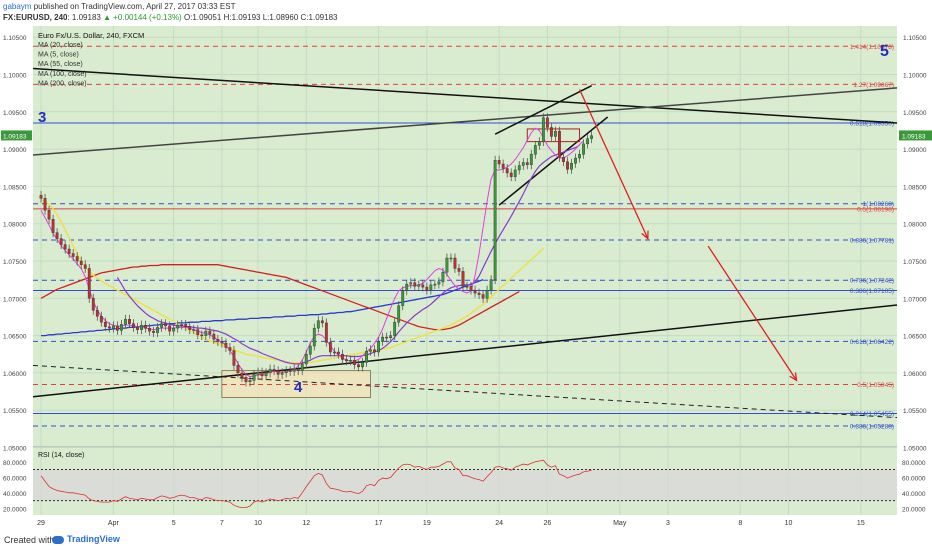  What do you see at coordinates (688, 235) in the screenshot?
I see `projection-arrows` at bounding box center [688, 235].